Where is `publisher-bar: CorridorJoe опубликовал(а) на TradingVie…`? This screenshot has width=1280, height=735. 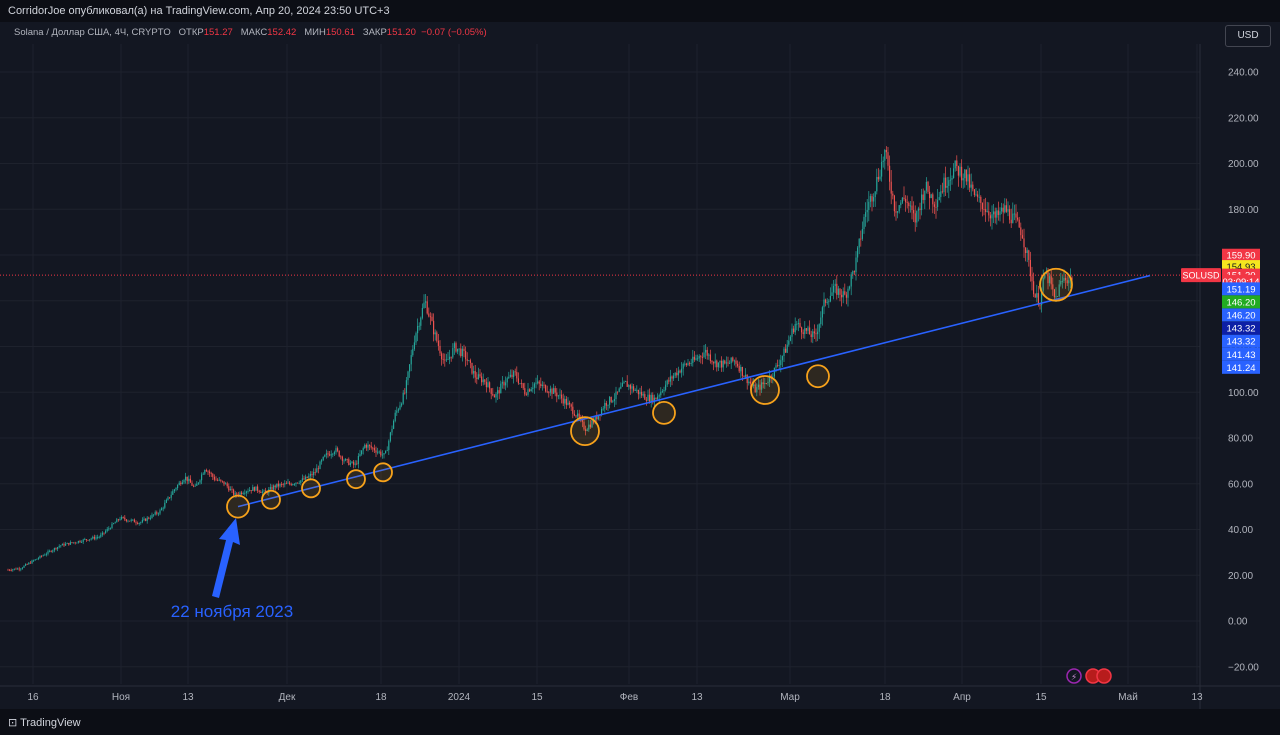
publisher-bar: CorridorJoe опубликовал(а) на TradingVie… is located at coordinates (640, 11).